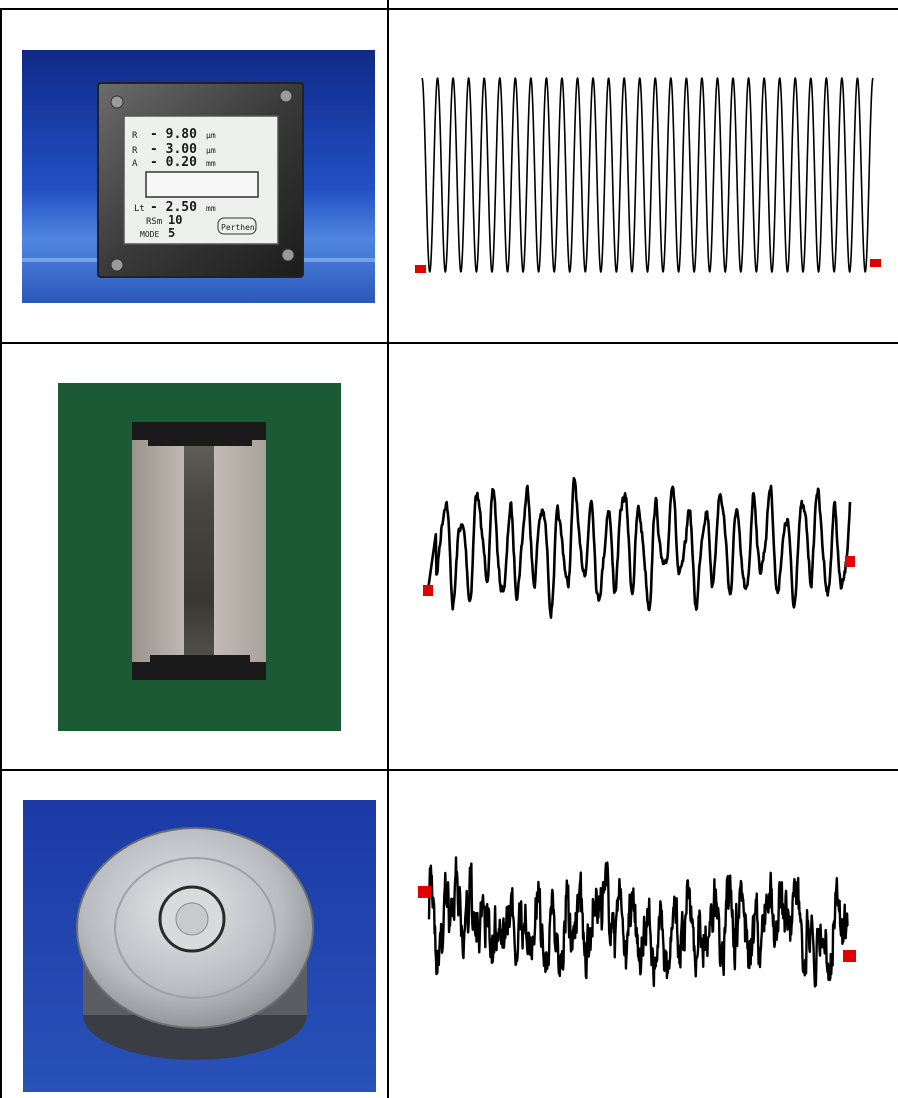 The image size is (898, 1098). Describe the element at coordinates (199, 557) in the screenshot. I see `photo-ground-specimen-block` at that location.